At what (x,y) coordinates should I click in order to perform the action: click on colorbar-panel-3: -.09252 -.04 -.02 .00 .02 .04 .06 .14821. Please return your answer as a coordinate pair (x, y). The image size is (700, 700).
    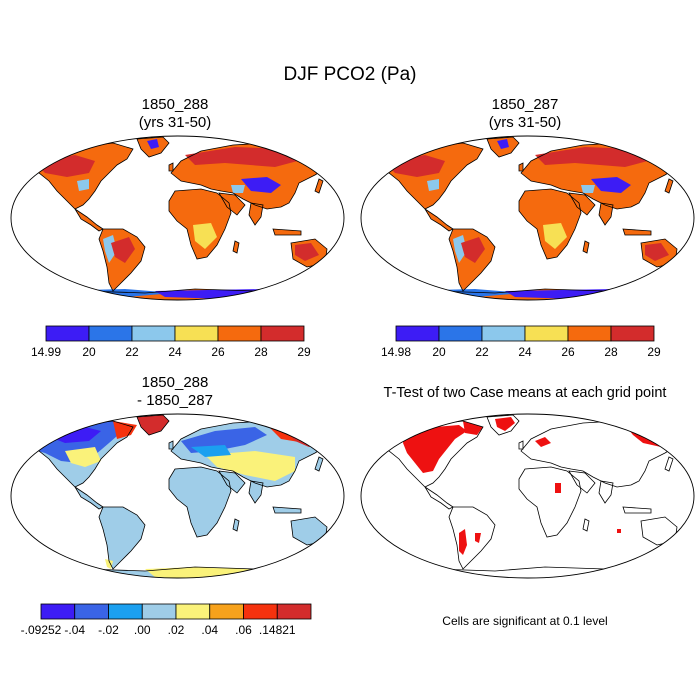
    Looking at the image, I should click on (166, 620).